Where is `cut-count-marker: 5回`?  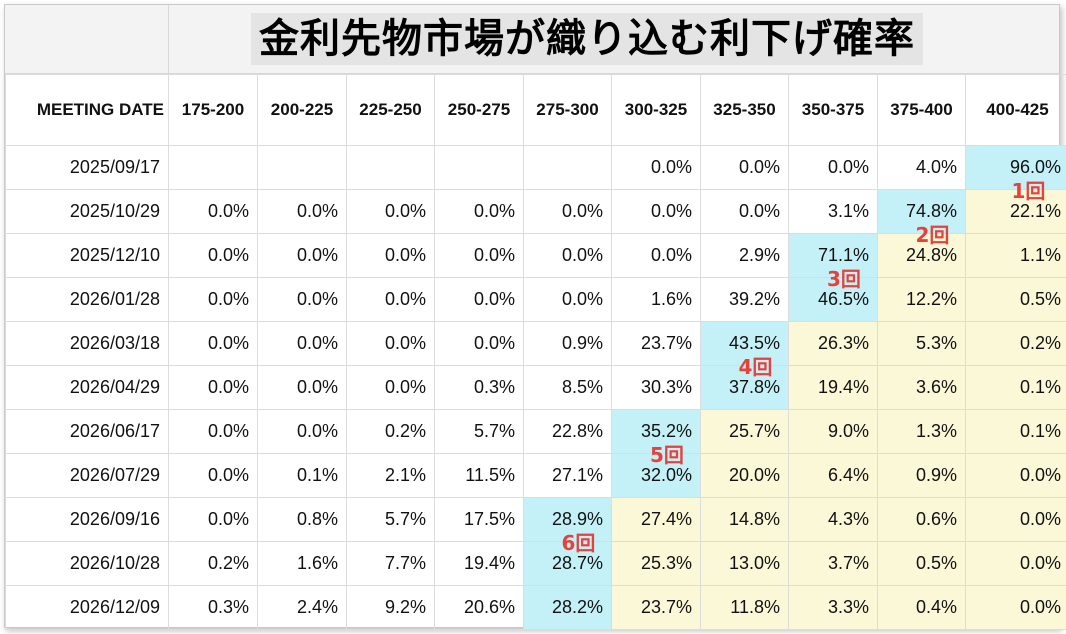
cut-count-marker: 5回 is located at coordinates (667, 454).